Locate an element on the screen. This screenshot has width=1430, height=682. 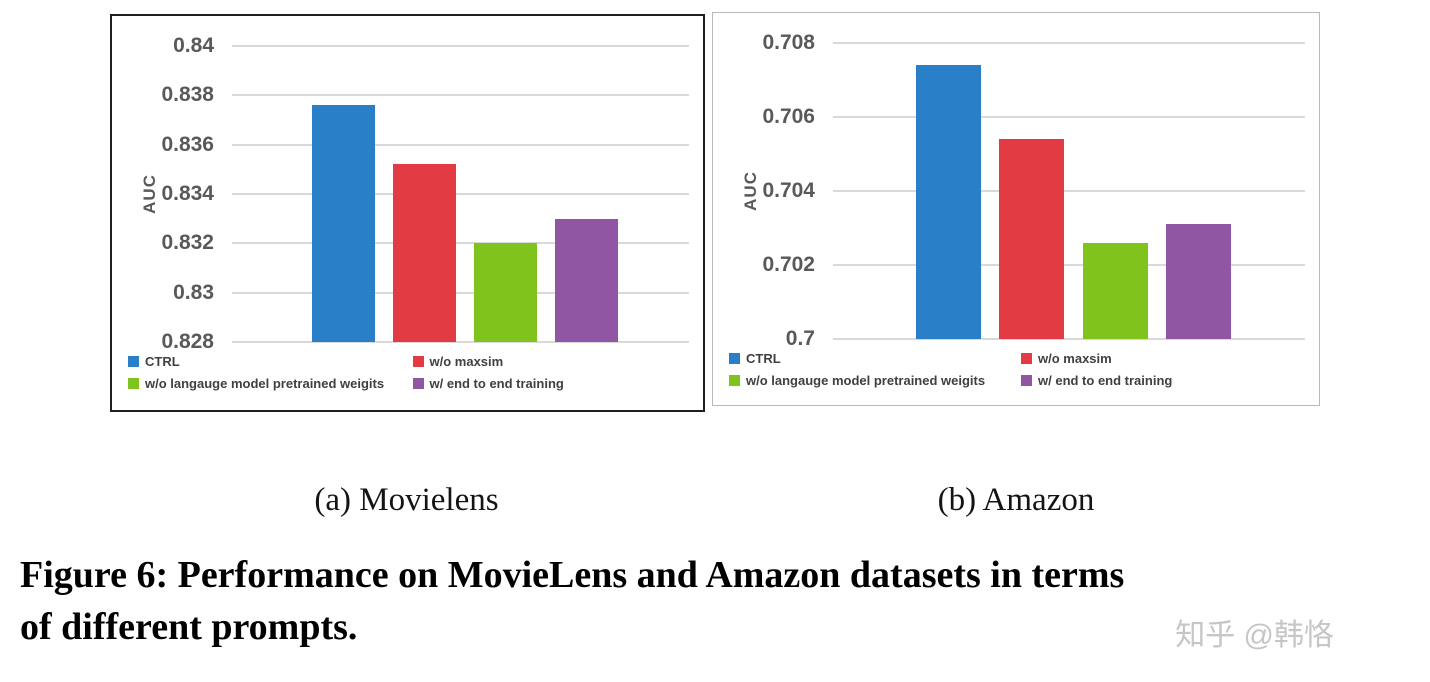
y-tick-label: 0.7 is located at coordinates (800, 338).